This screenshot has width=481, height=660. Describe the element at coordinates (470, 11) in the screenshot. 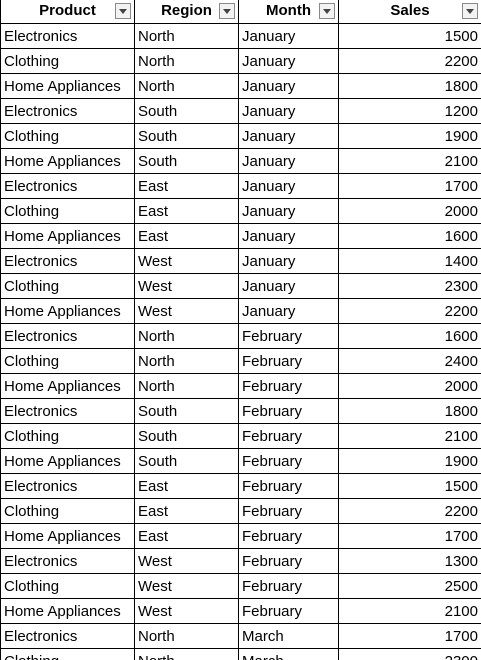

I see `sales-filter-button` at that location.